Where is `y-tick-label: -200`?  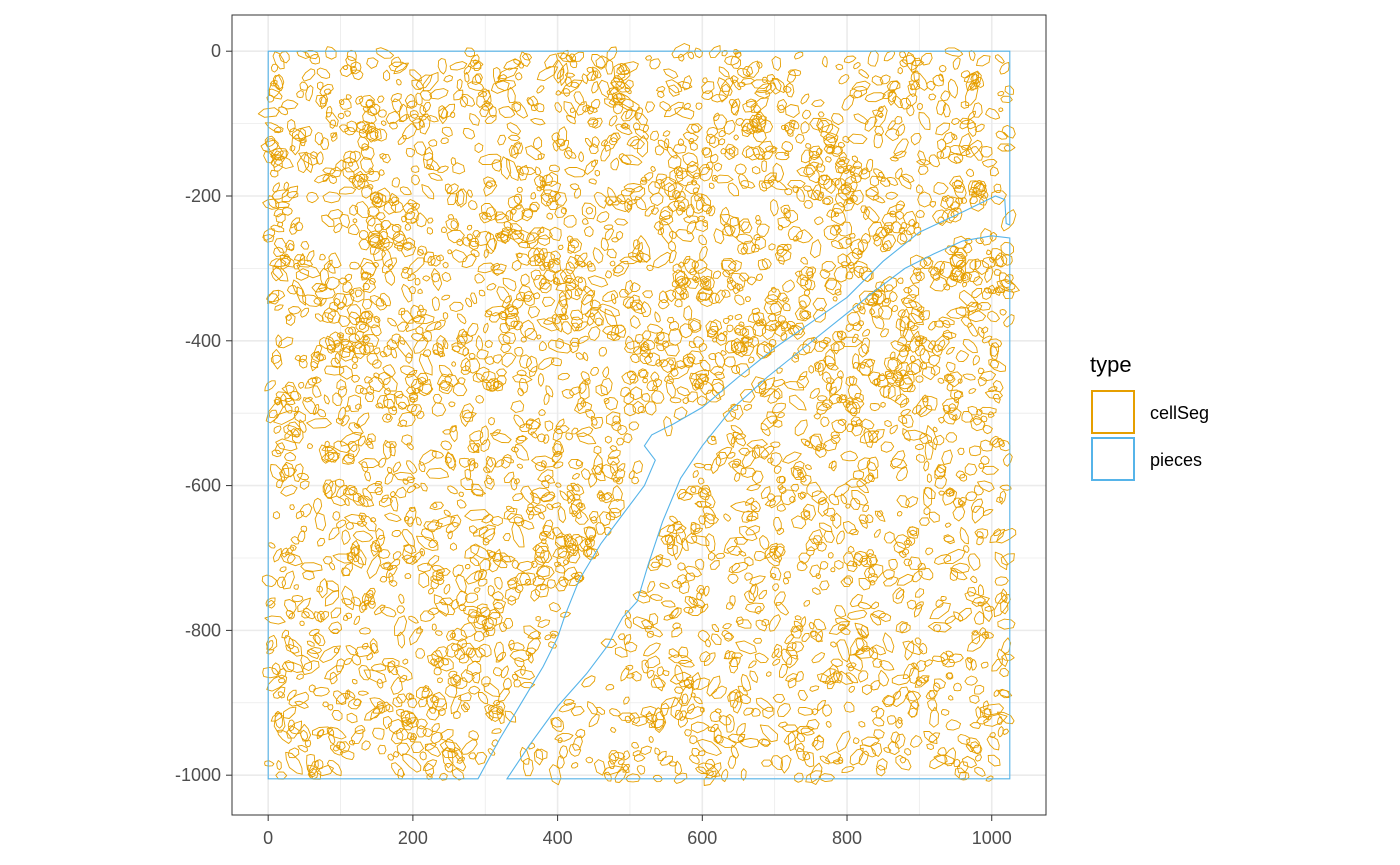 y-tick-label: -200 is located at coordinates (203, 196).